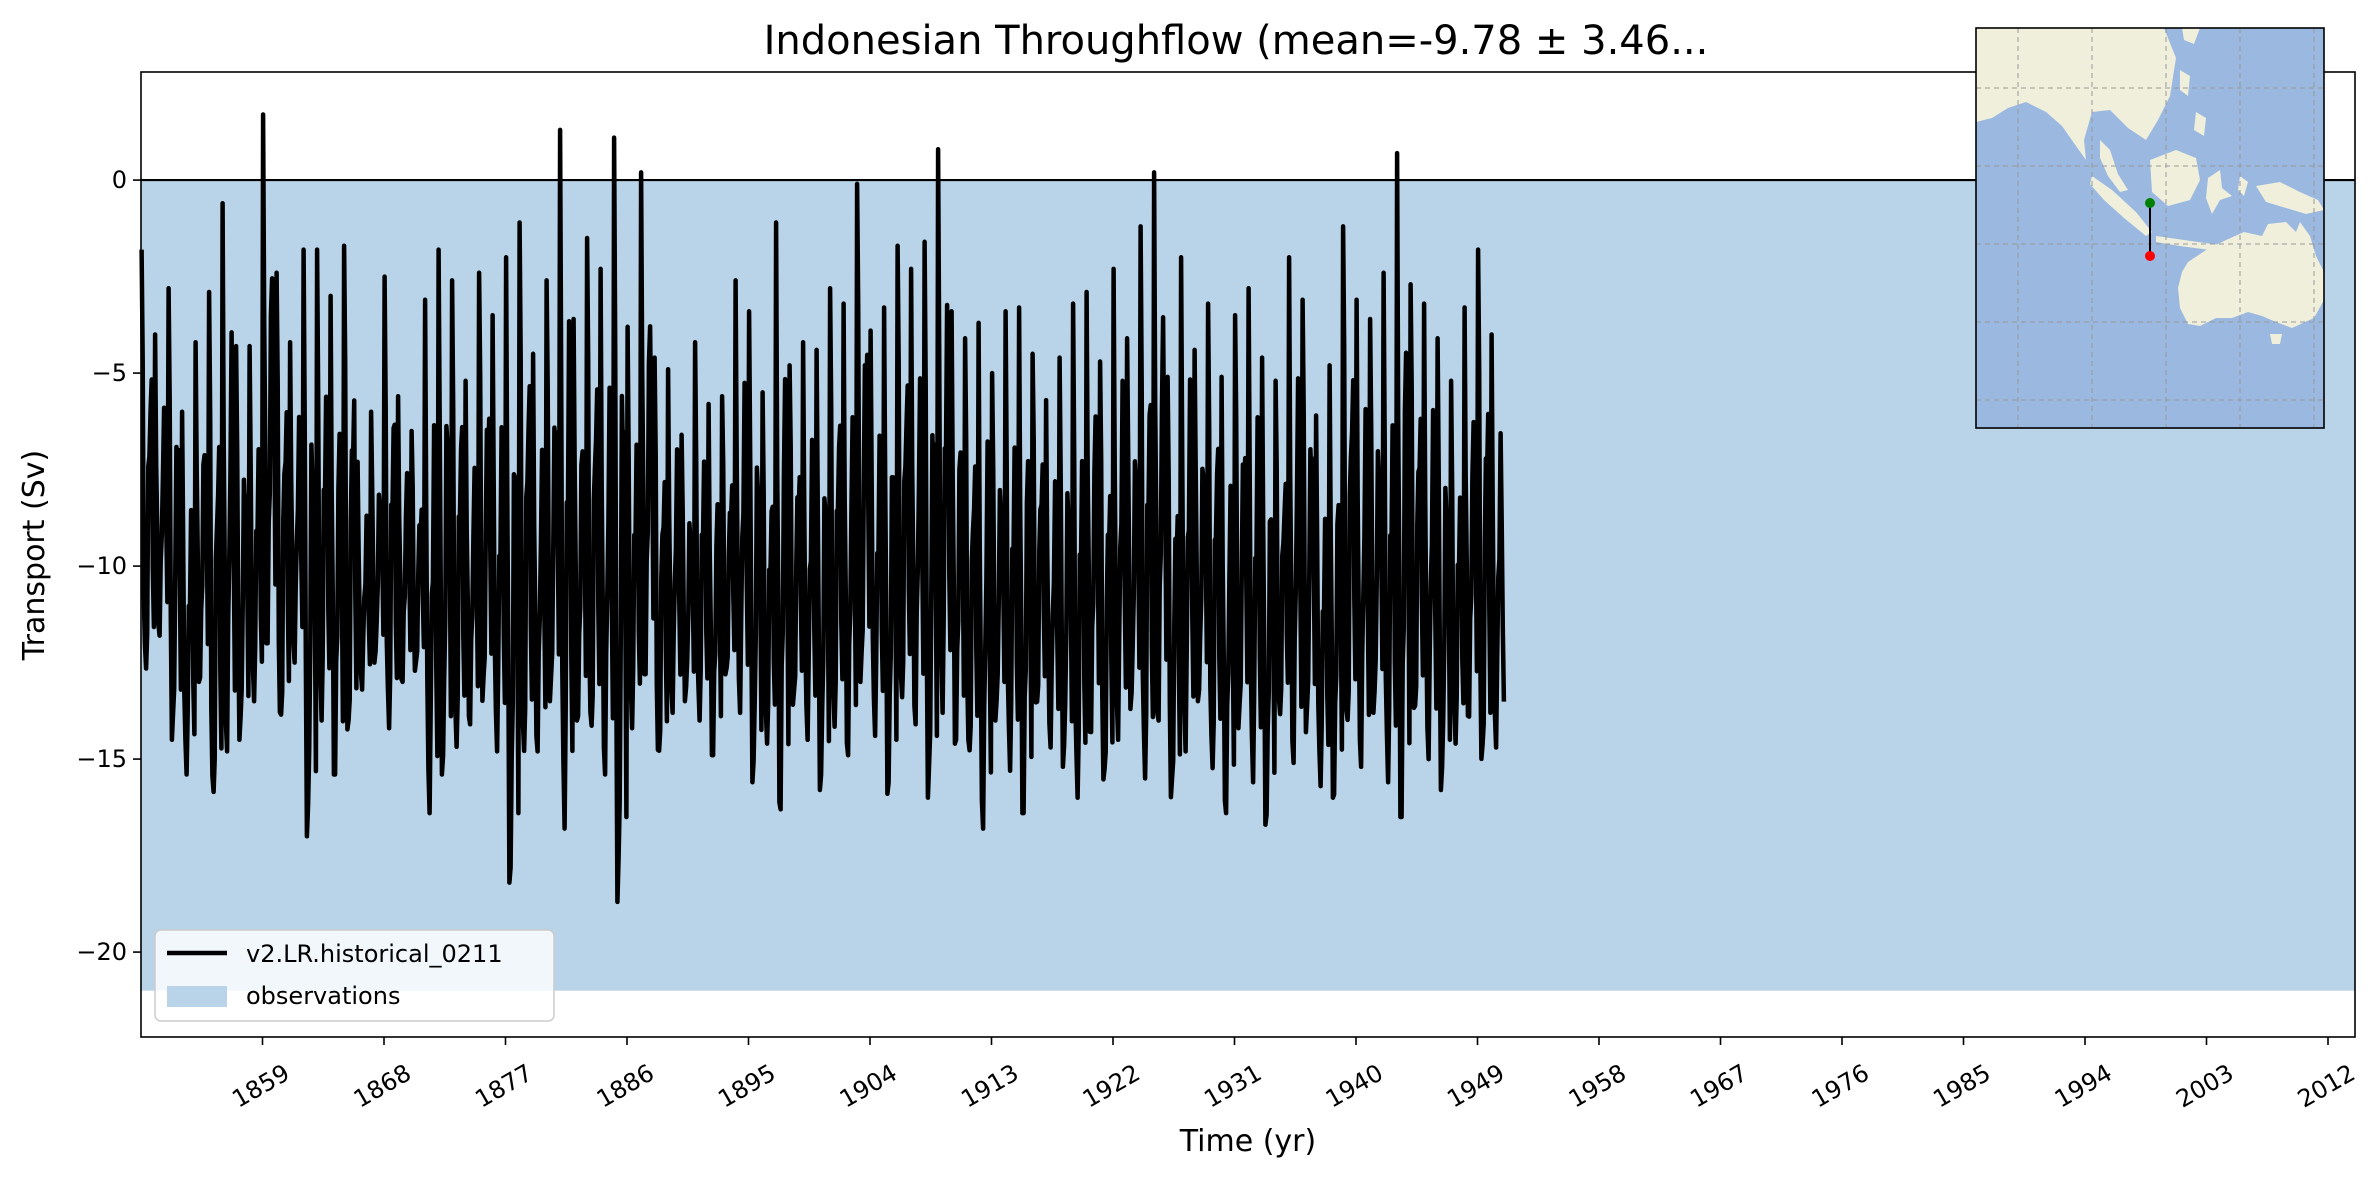 The image size is (2375, 1180). Describe the element at coordinates (374, 954) in the screenshot. I see `legend-label-series: v2.LR.historical_0211` at that location.